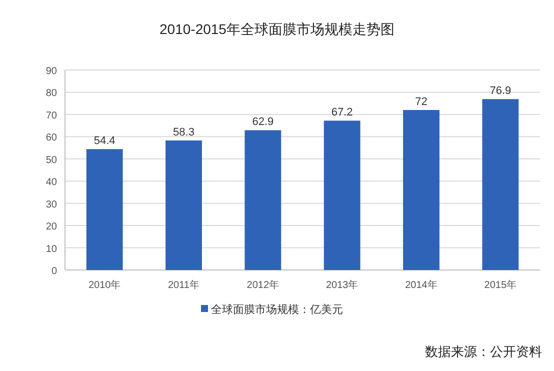  I want to click on x-tick-label: 2011年, so click(184, 285).